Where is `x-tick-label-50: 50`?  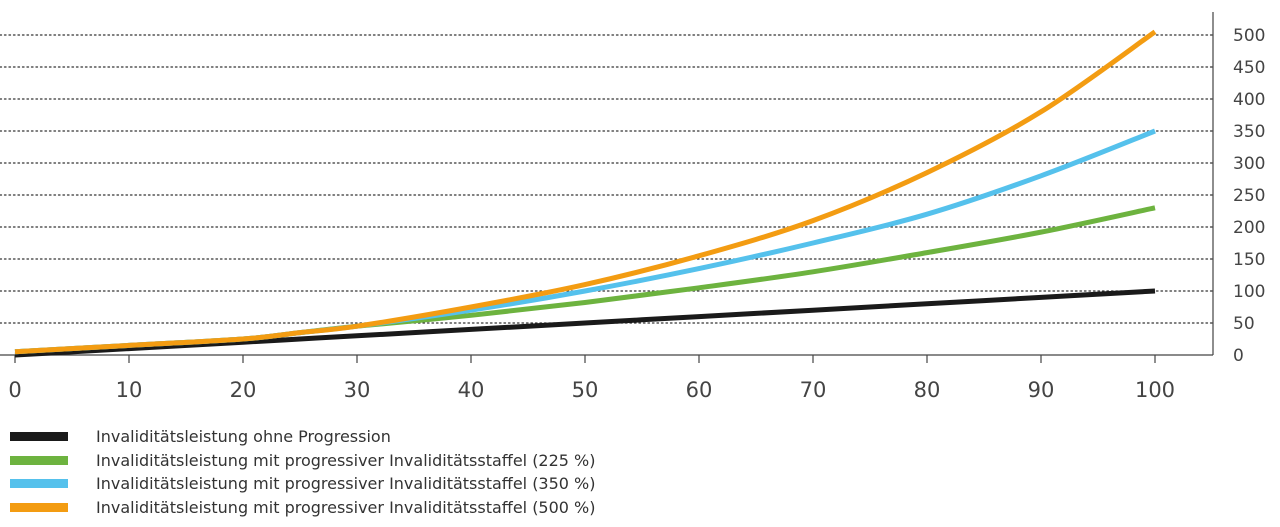 x-tick-label-50: 50 is located at coordinates (585, 390).